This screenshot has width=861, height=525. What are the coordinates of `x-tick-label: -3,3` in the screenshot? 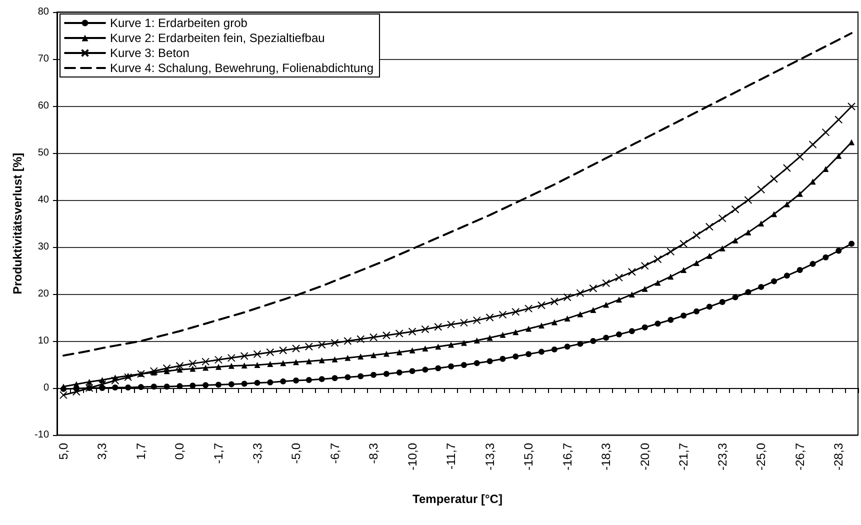 It's located at (257, 453).